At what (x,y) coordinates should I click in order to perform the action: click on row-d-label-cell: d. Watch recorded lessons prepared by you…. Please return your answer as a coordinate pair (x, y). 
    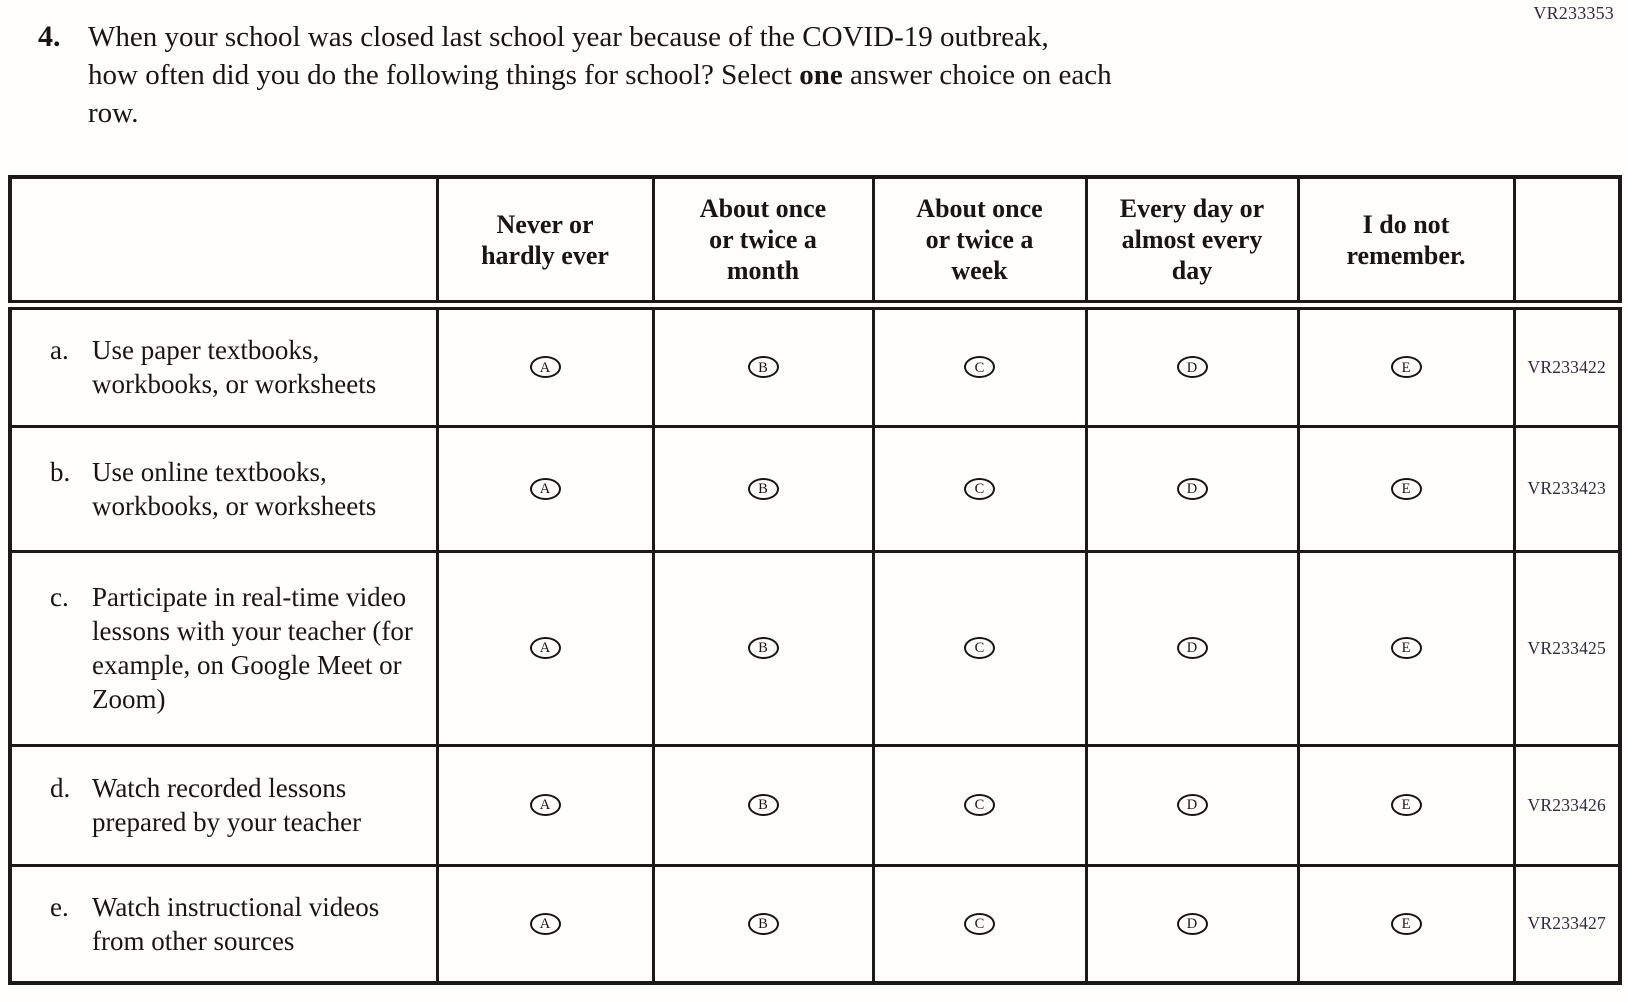
    Looking at the image, I should click on (223, 805).